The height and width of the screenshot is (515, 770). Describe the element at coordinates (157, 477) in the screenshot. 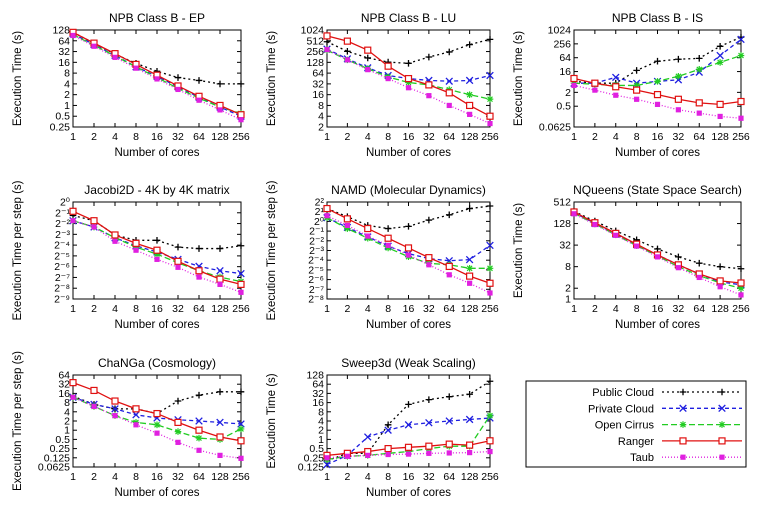

I see `panel-7-xtick-label: 16` at that location.